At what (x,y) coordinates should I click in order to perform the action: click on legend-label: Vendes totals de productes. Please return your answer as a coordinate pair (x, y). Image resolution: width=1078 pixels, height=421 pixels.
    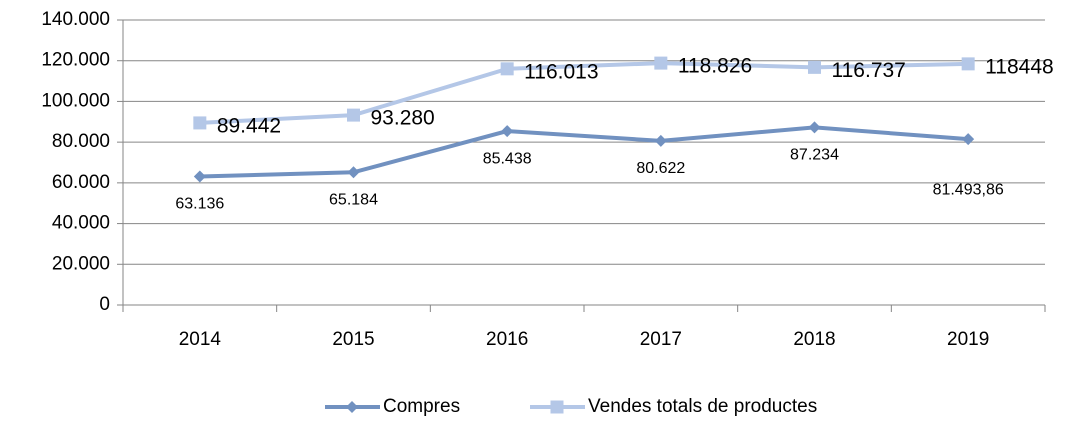
    Looking at the image, I should click on (702, 406).